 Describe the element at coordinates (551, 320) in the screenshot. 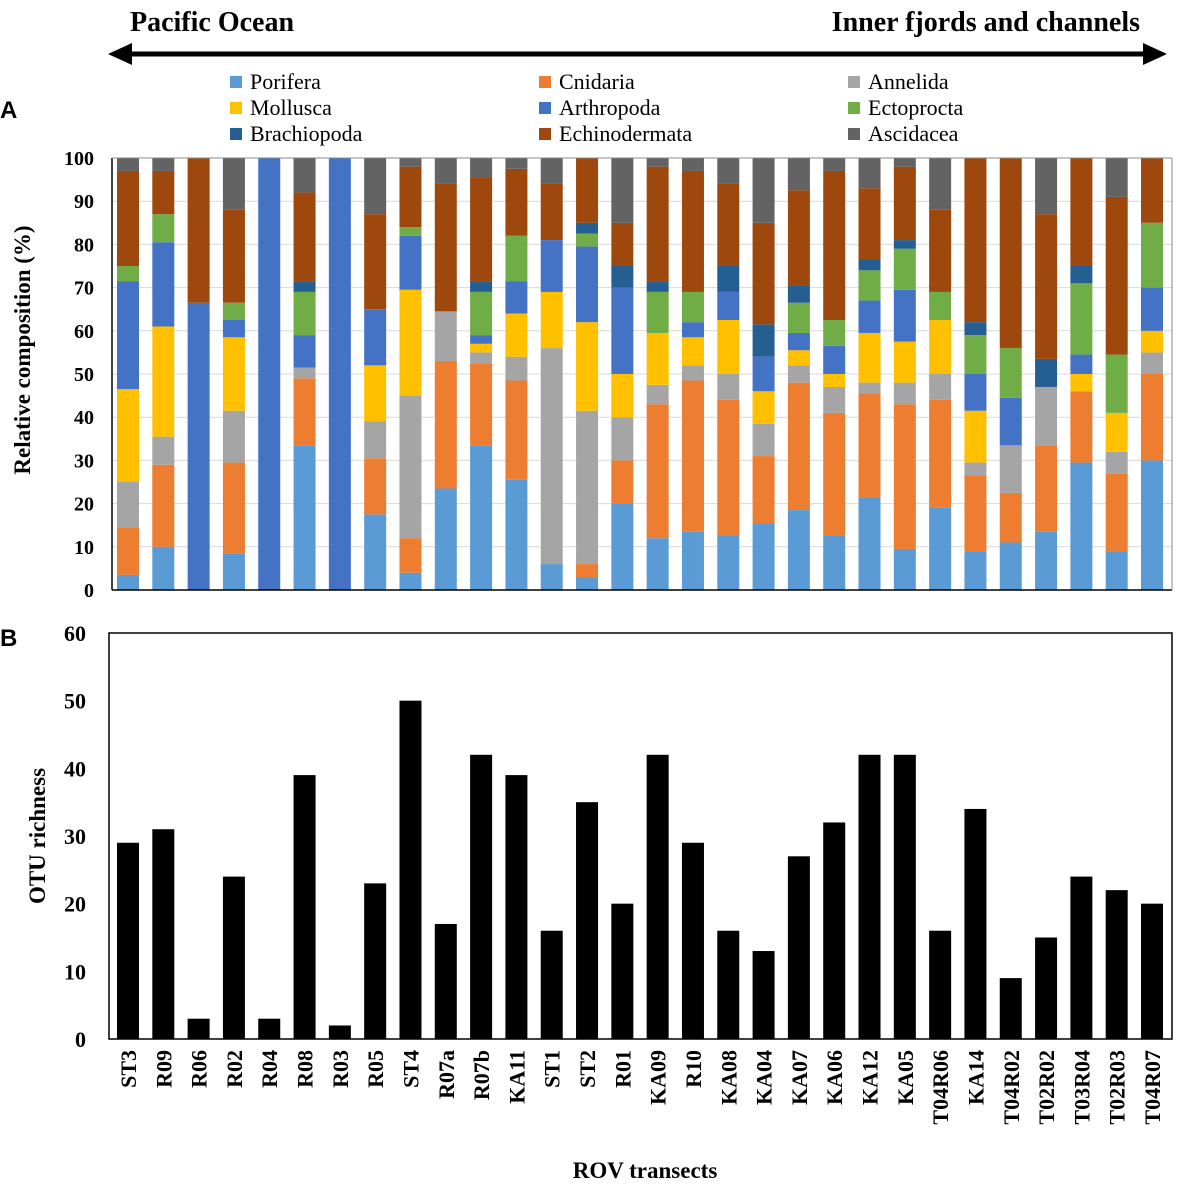

I see `bar-segment-mollusca-ST1` at that location.